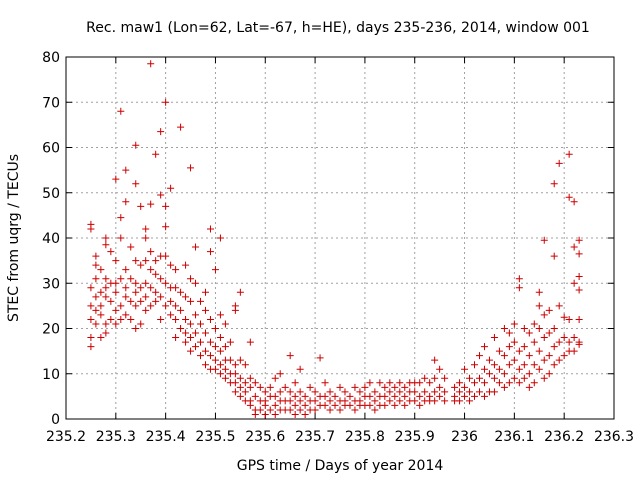 The height and width of the screenshot is (480, 640). What do you see at coordinates (51, 194) in the screenshot?
I see `y-tick-label: 50` at bounding box center [51, 194].